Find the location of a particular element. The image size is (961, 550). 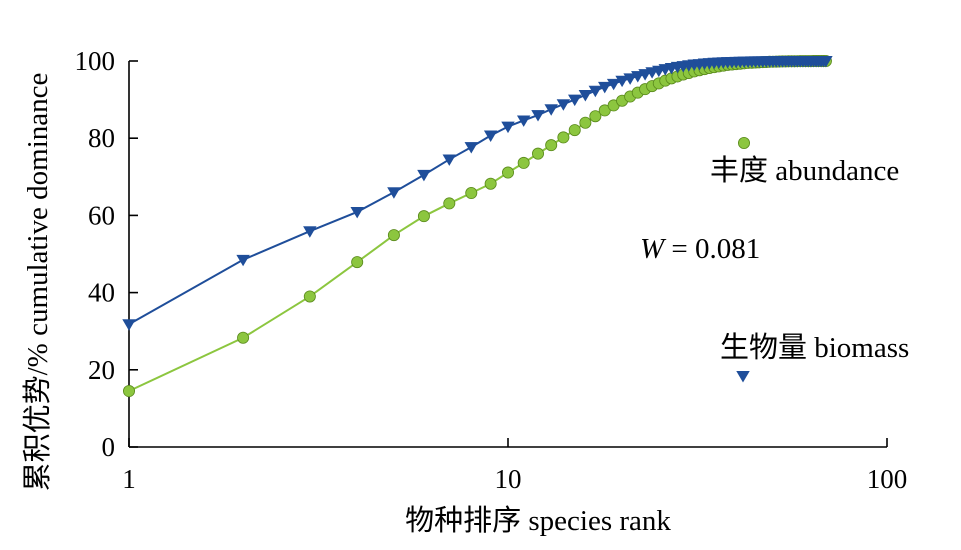

x-tick-label: 10 is located at coordinates (508, 479).